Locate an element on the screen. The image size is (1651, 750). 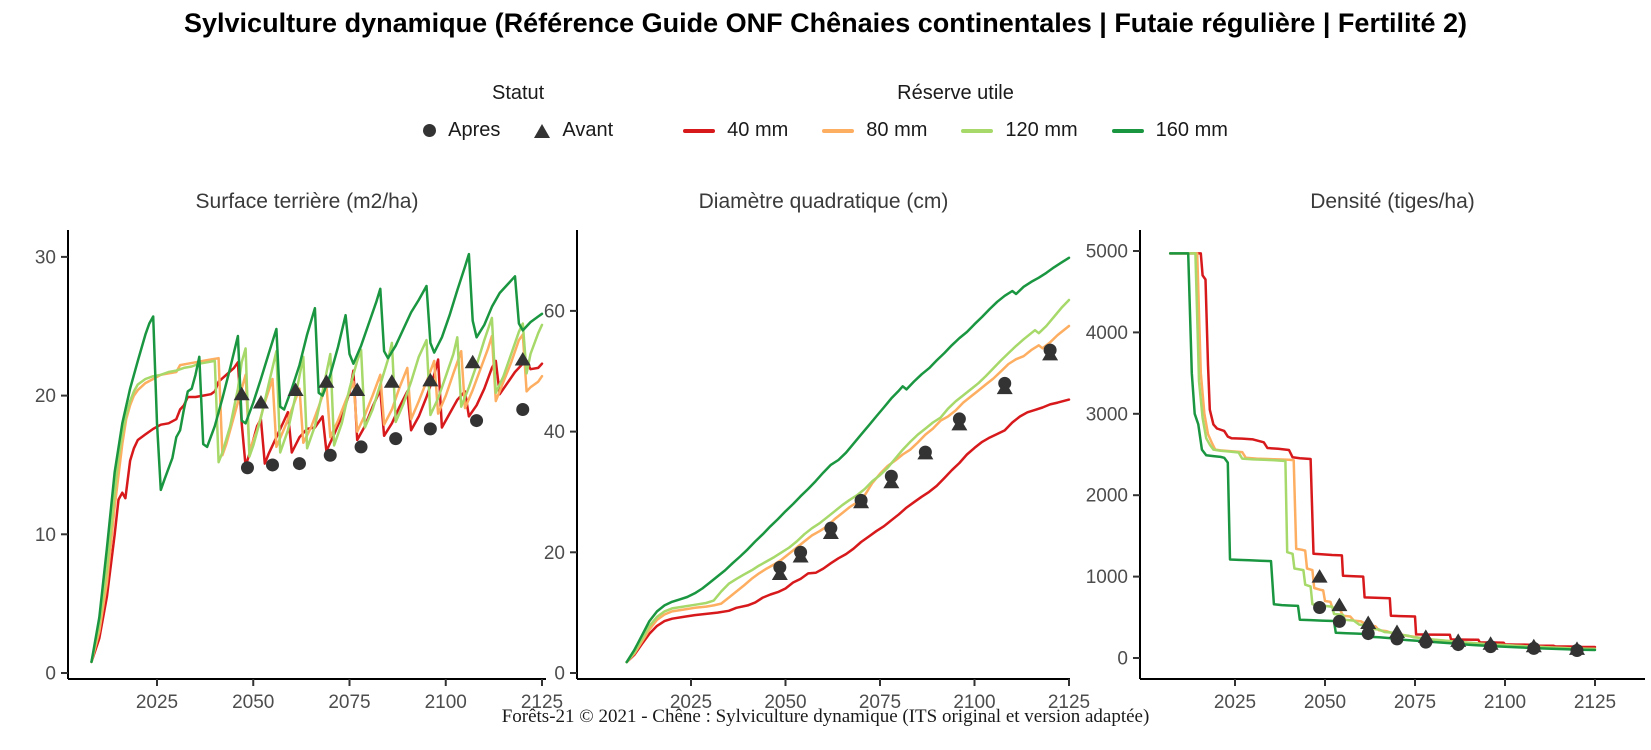
legend-item-avant: Avant is located at coordinates (573, 130).